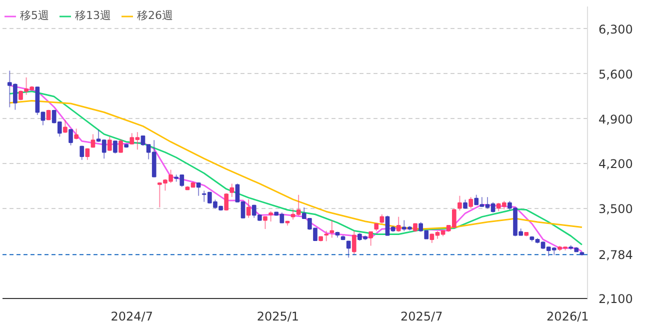 Image resolution: width=648 pixels, height=330 pixels. Describe the element at coordinates (34, 15) in the screenshot. I see `legend-label: 移5週` at that location.